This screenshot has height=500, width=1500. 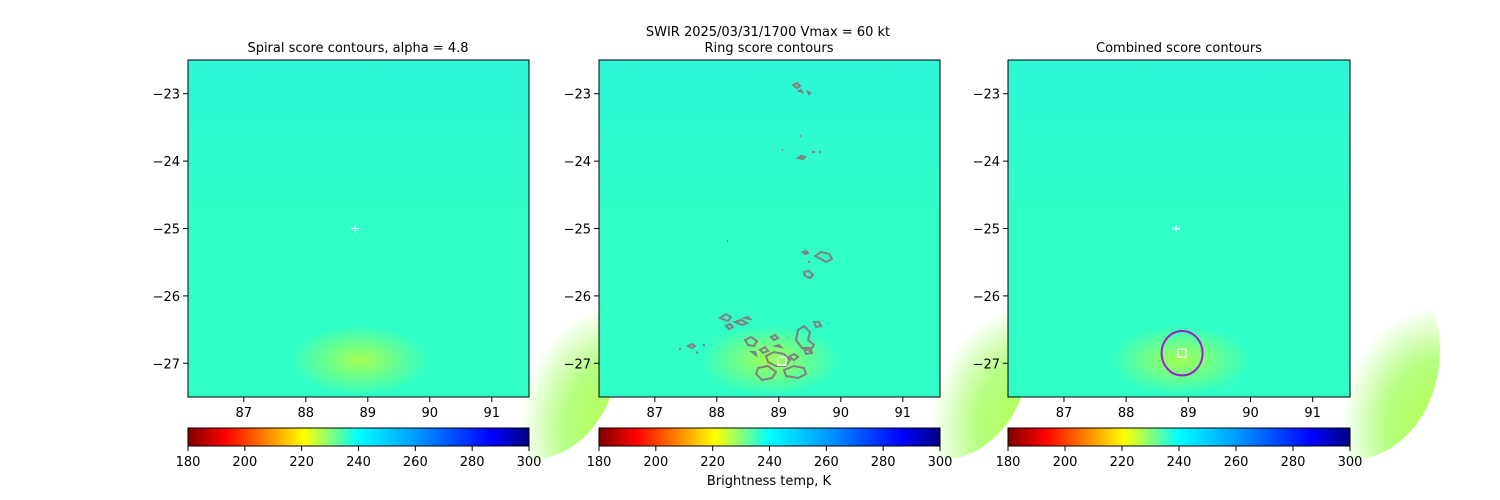 What do you see at coordinates (357, 48) in the screenshot?
I see `panel-title: Spiral score contours, alpha = 4.8` at bounding box center [357, 48].